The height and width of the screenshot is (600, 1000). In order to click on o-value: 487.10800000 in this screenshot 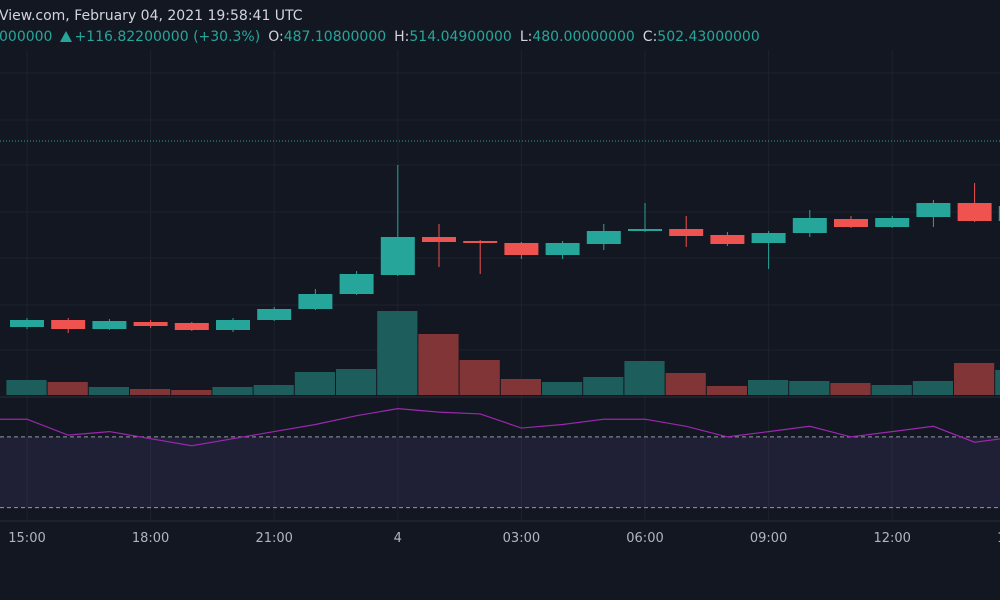, I will do `click(335, 37)`.